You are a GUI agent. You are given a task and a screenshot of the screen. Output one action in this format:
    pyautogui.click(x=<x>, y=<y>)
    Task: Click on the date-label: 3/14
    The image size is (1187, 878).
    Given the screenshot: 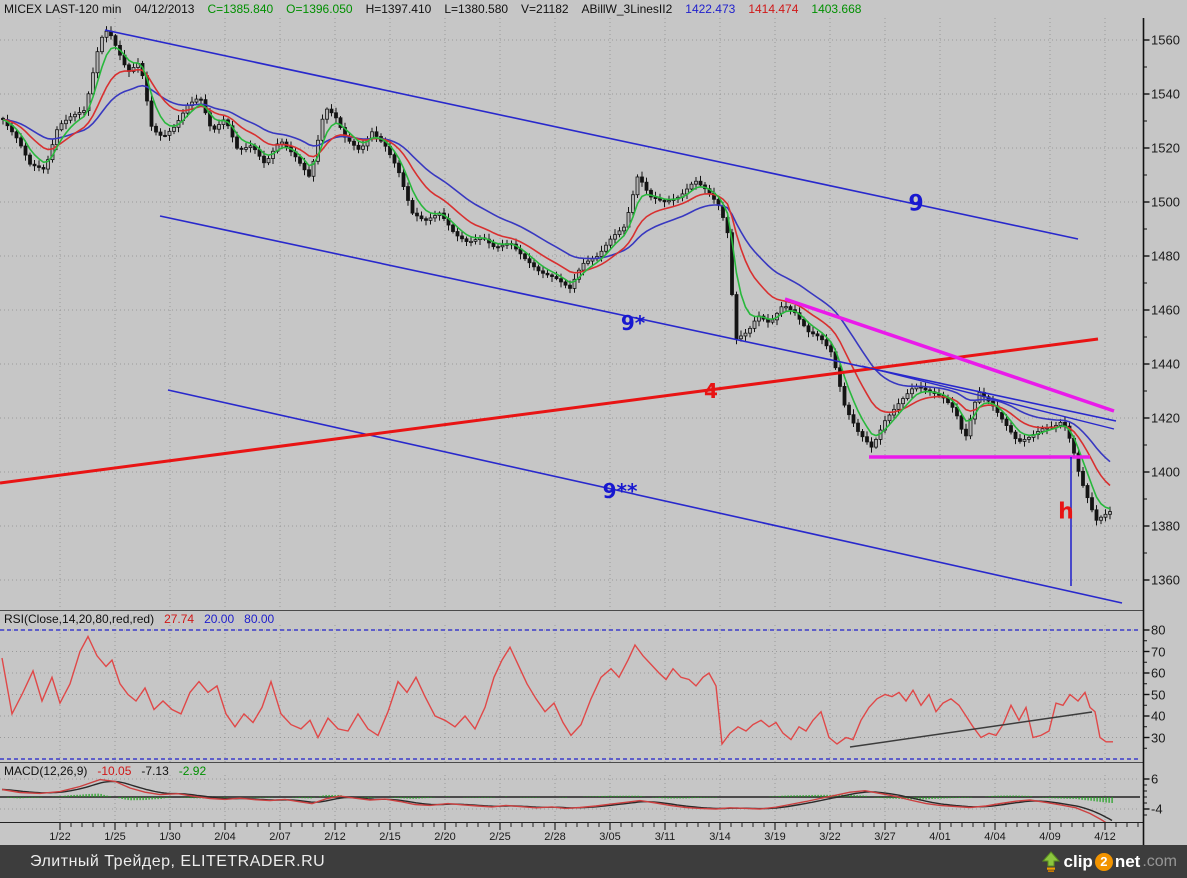 What is the action you would take?
    pyautogui.click(x=720, y=837)
    